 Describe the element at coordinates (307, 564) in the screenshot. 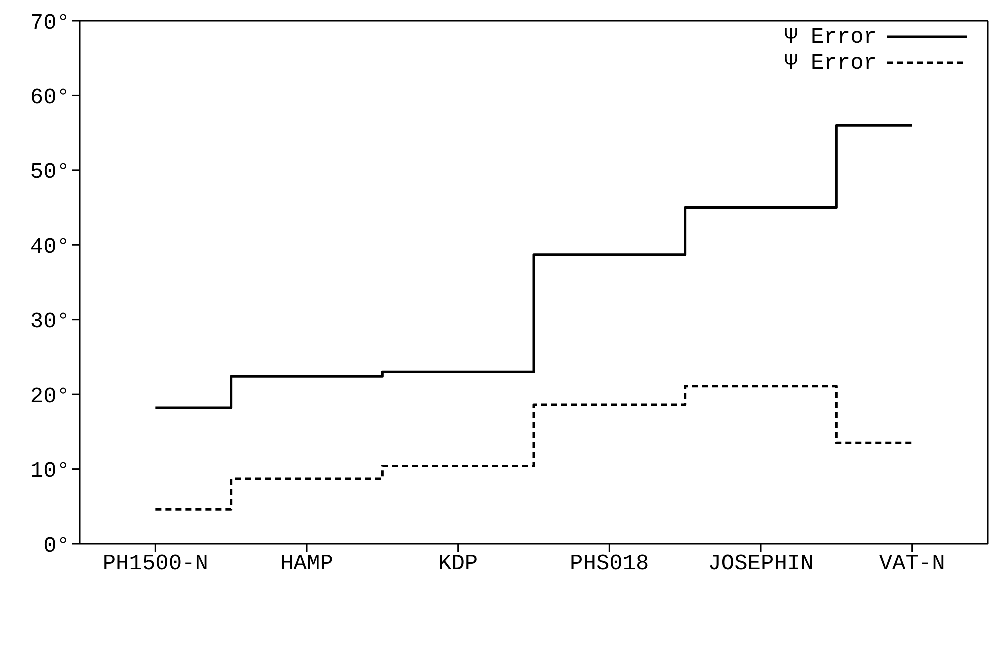

I see `x-tick-label: HAMP` at that location.